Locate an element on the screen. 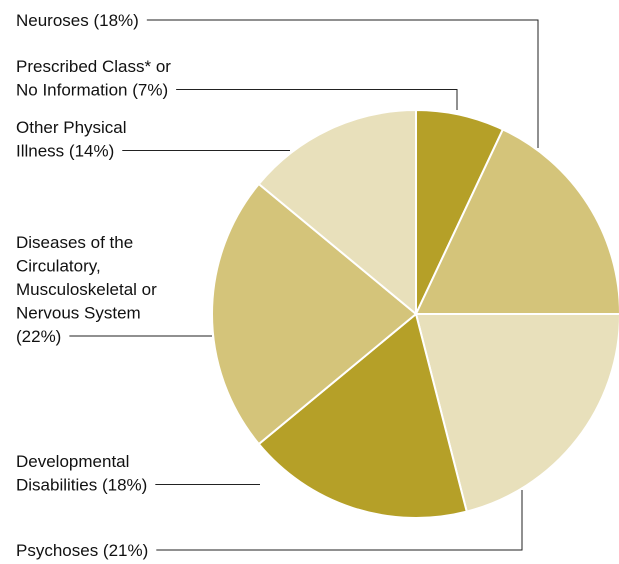 The height and width of the screenshot is (564, 619). slice-label: Diseases of the is located at coordinates (74, 242).